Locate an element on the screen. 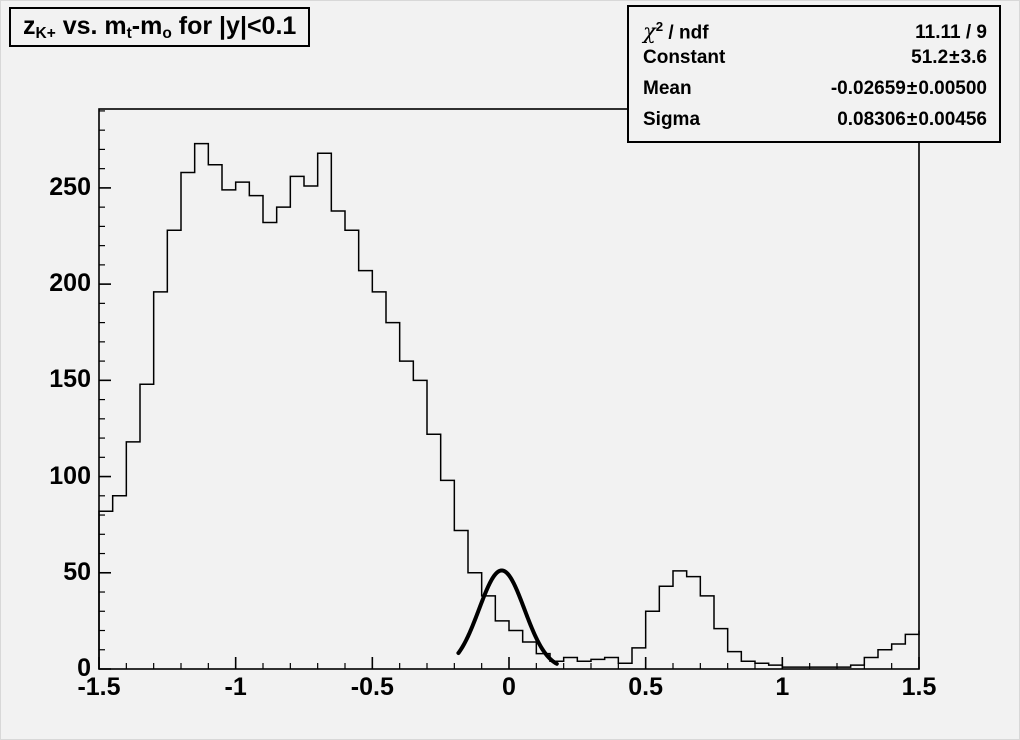  chi-rest: / ndf is located at coordinates (686, 33).